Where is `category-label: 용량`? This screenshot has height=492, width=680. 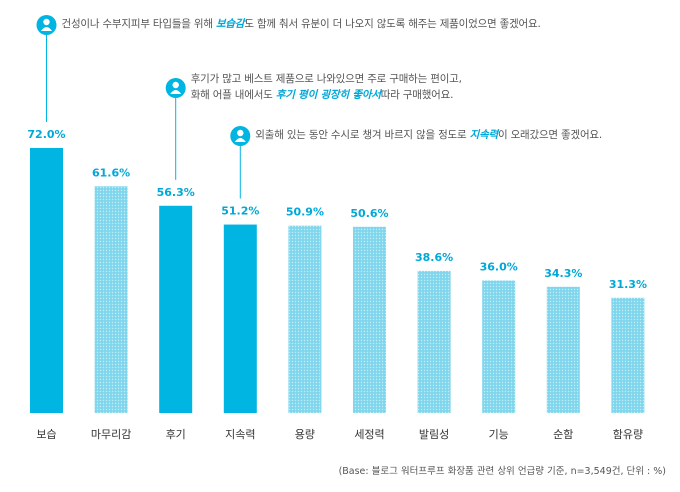 category-label: 용량 is located at coordinates (305, 434).